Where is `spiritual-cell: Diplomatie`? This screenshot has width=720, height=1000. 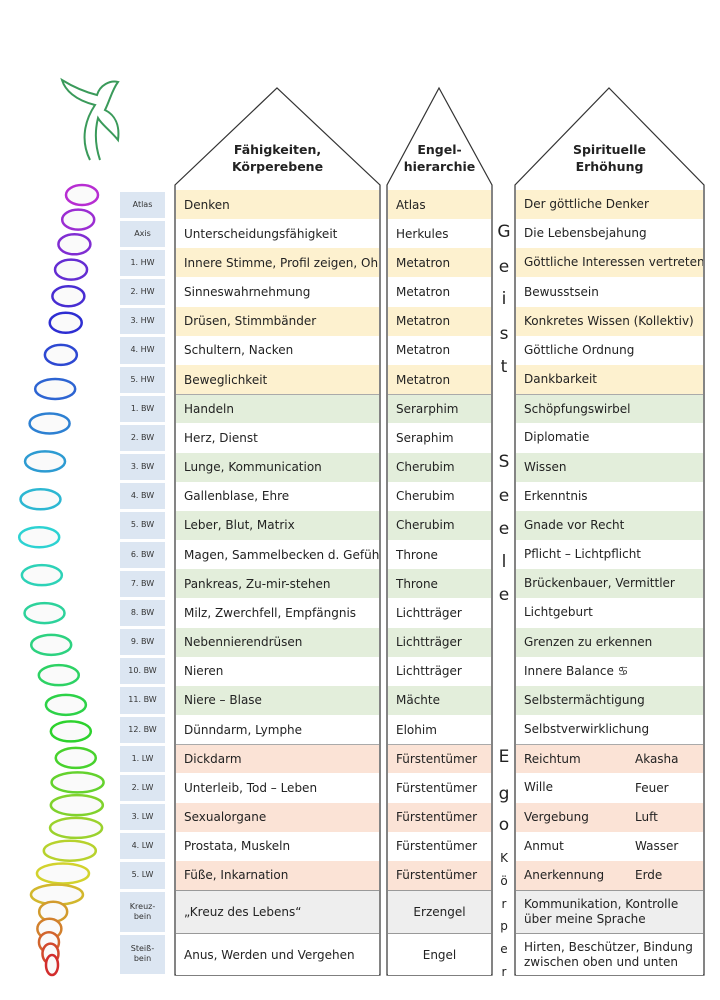 spiritual-cell: Diplomatie is located at coordinates (609, 438).